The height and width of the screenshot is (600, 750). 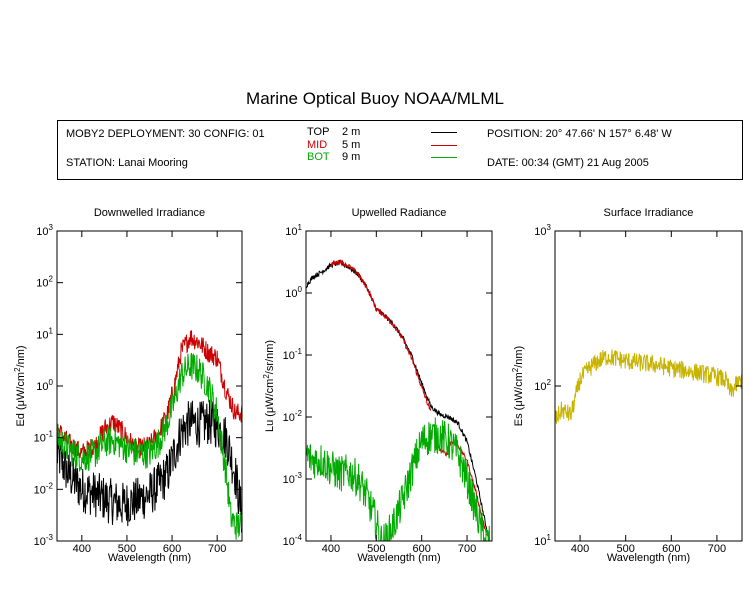 What do you see at coordinates (382, 132) in the screenshot?
I see `legend-item-top: TOP 2 m` at bounding box center [382, 132].